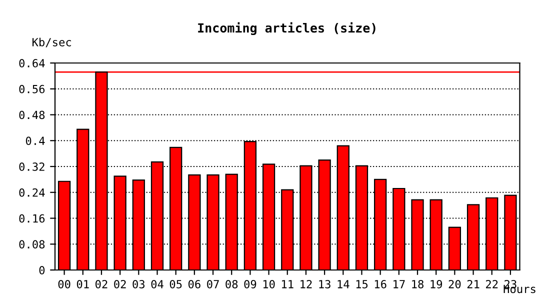 This screenshot has width=550, height=300. What do you see at coordinates (418, 284) in the screenshot?
I see `x-tick-label: 18` at bounding box center [418, 284].